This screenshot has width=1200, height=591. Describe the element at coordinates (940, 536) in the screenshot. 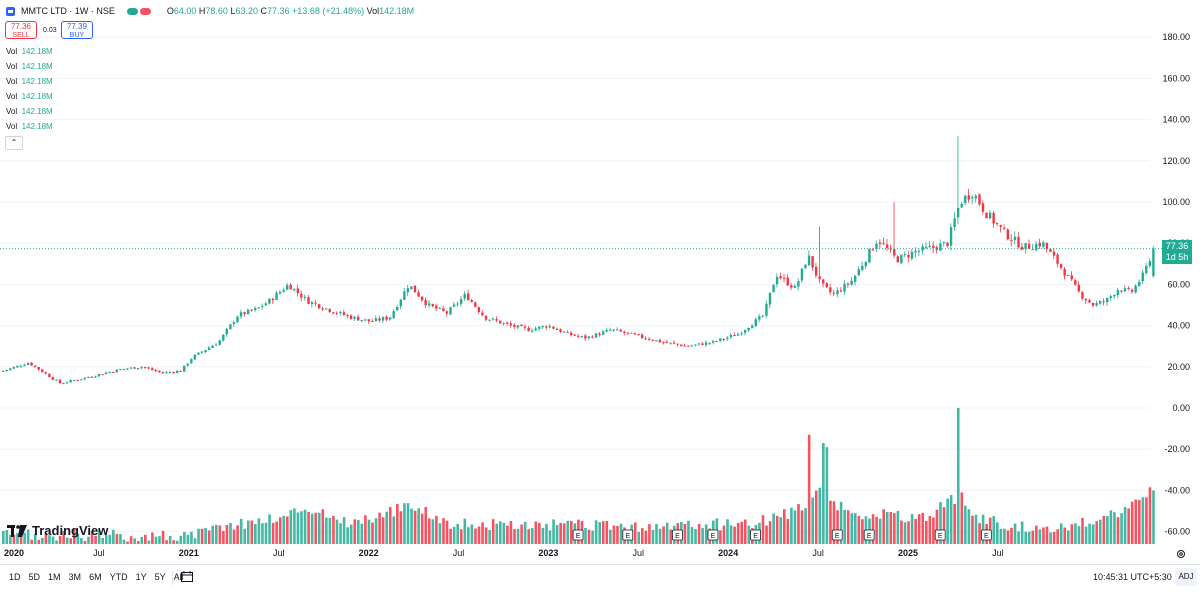

I see `earnings-marker-label: E` at that location.